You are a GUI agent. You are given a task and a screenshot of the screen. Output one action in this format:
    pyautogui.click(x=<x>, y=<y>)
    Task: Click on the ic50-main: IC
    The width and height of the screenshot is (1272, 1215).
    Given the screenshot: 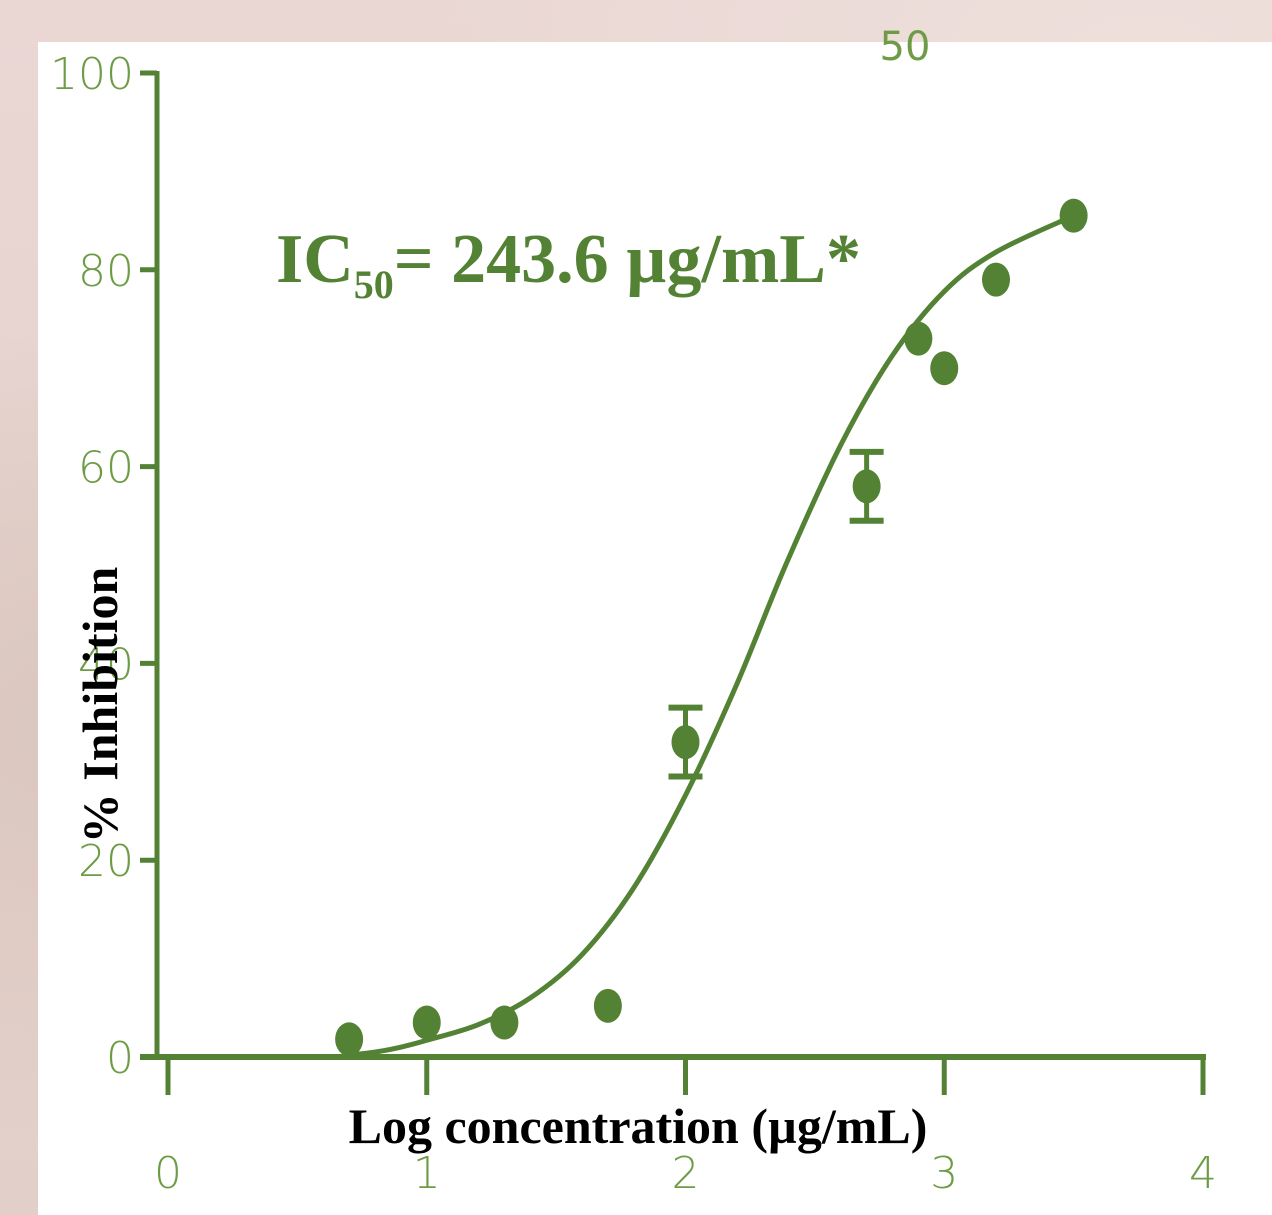 What is the action you would take?
    pyautogui.click(x=315, y=259)
    